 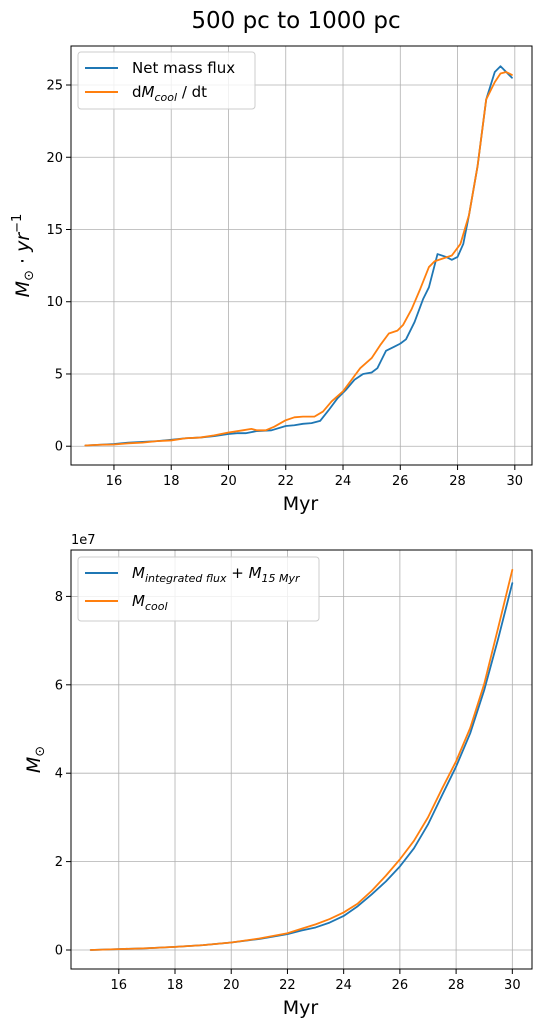 What do you see at coordinates (54, 158) in the screenshot?
I see `y-tick-label: 20` at bounding box center [54, 158].